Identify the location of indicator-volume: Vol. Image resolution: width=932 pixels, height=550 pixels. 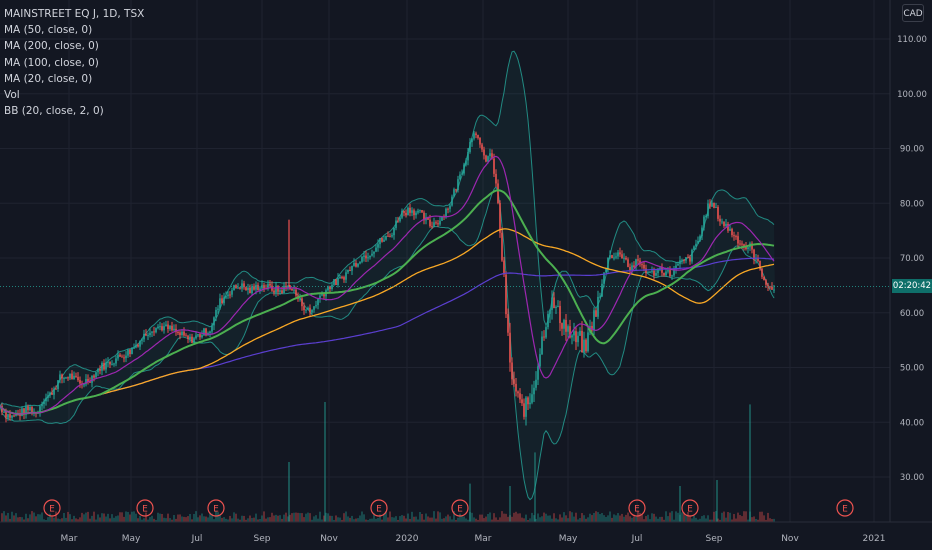
(12, 94).